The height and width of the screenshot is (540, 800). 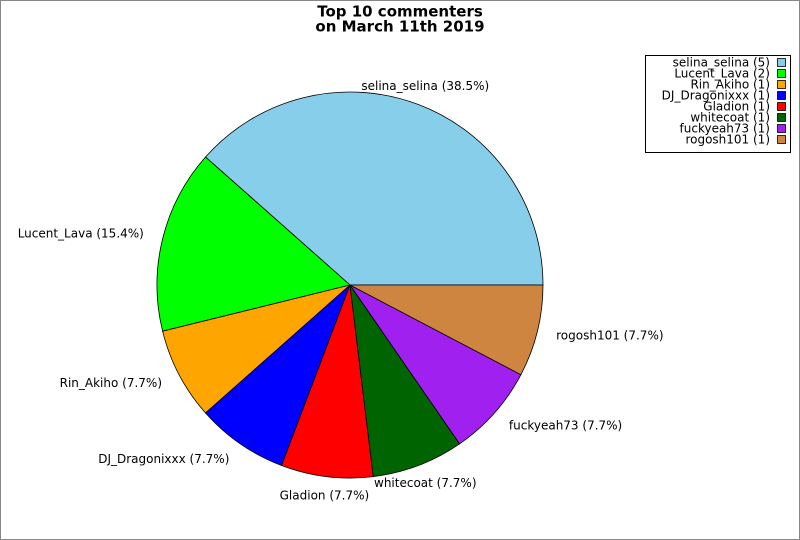 What do you see at coordinates (609, 335) in the screenshot?
I see `slice-label: rogosh101 (7.7%)` at bounding box center [609, 335].